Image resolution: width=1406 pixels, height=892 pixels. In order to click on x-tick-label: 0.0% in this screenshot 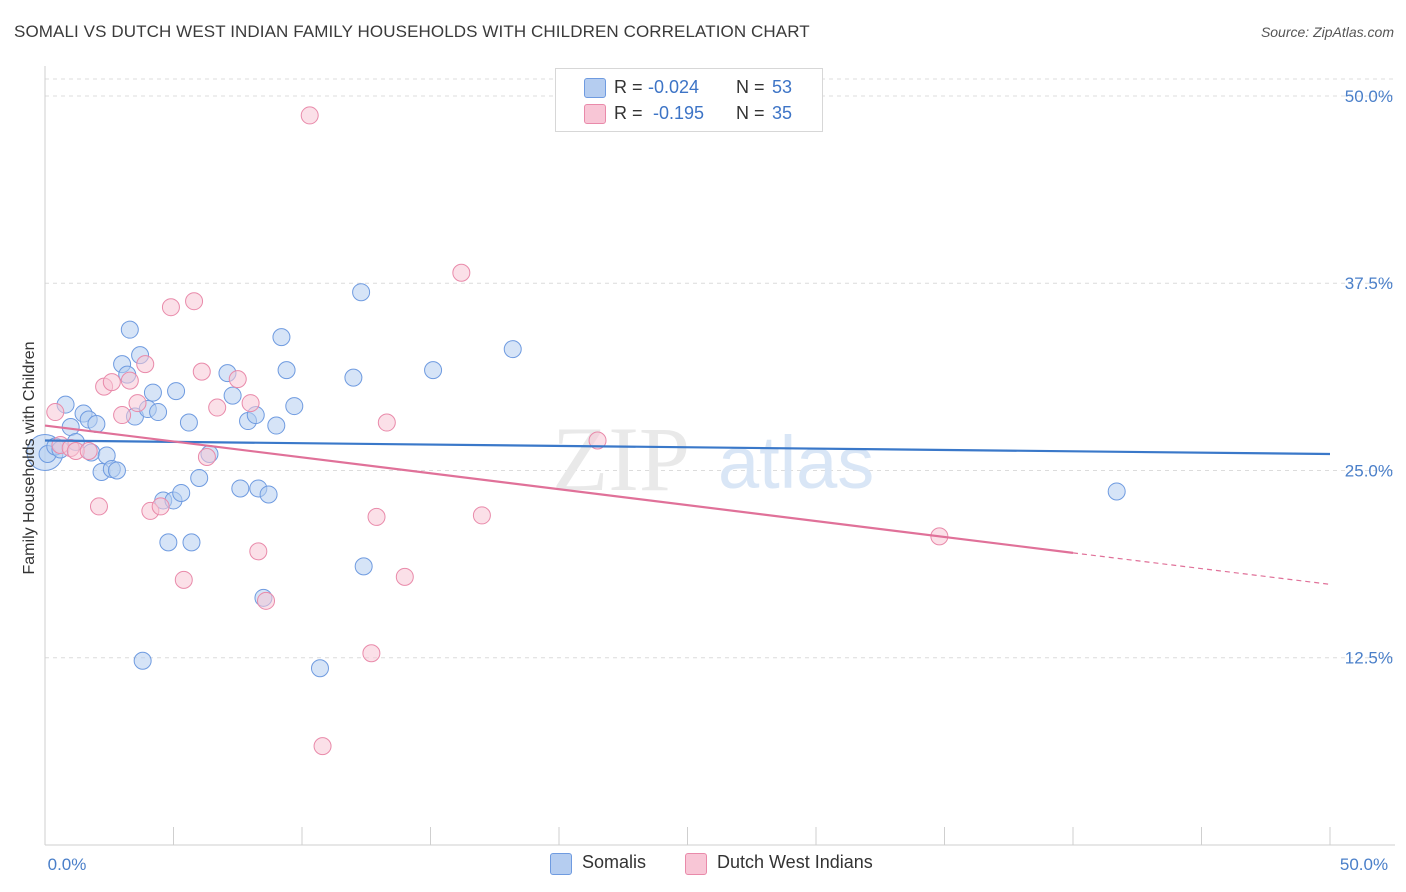, I will do `click(67, 864)`.